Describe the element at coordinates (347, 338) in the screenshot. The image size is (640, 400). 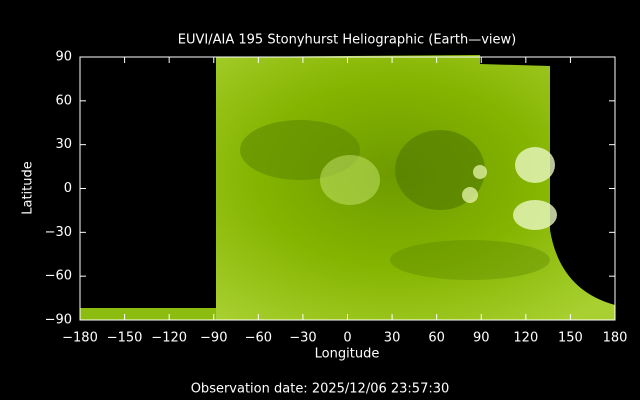
I see `x-tick-label: 0` at that location.